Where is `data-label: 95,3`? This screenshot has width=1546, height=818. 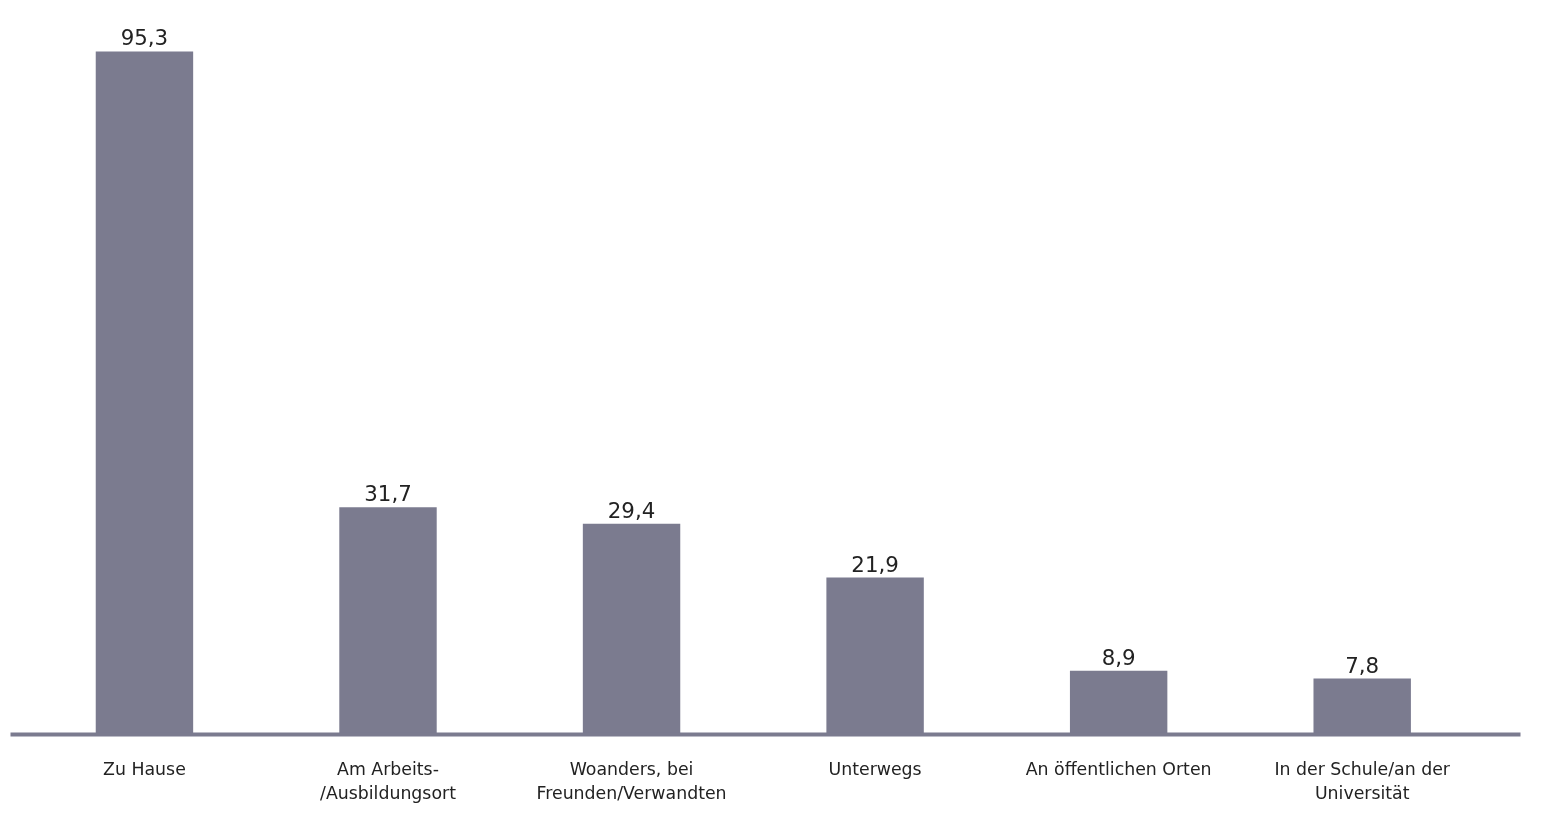 data-label: 95,3 is located at coordinates (144, 38).